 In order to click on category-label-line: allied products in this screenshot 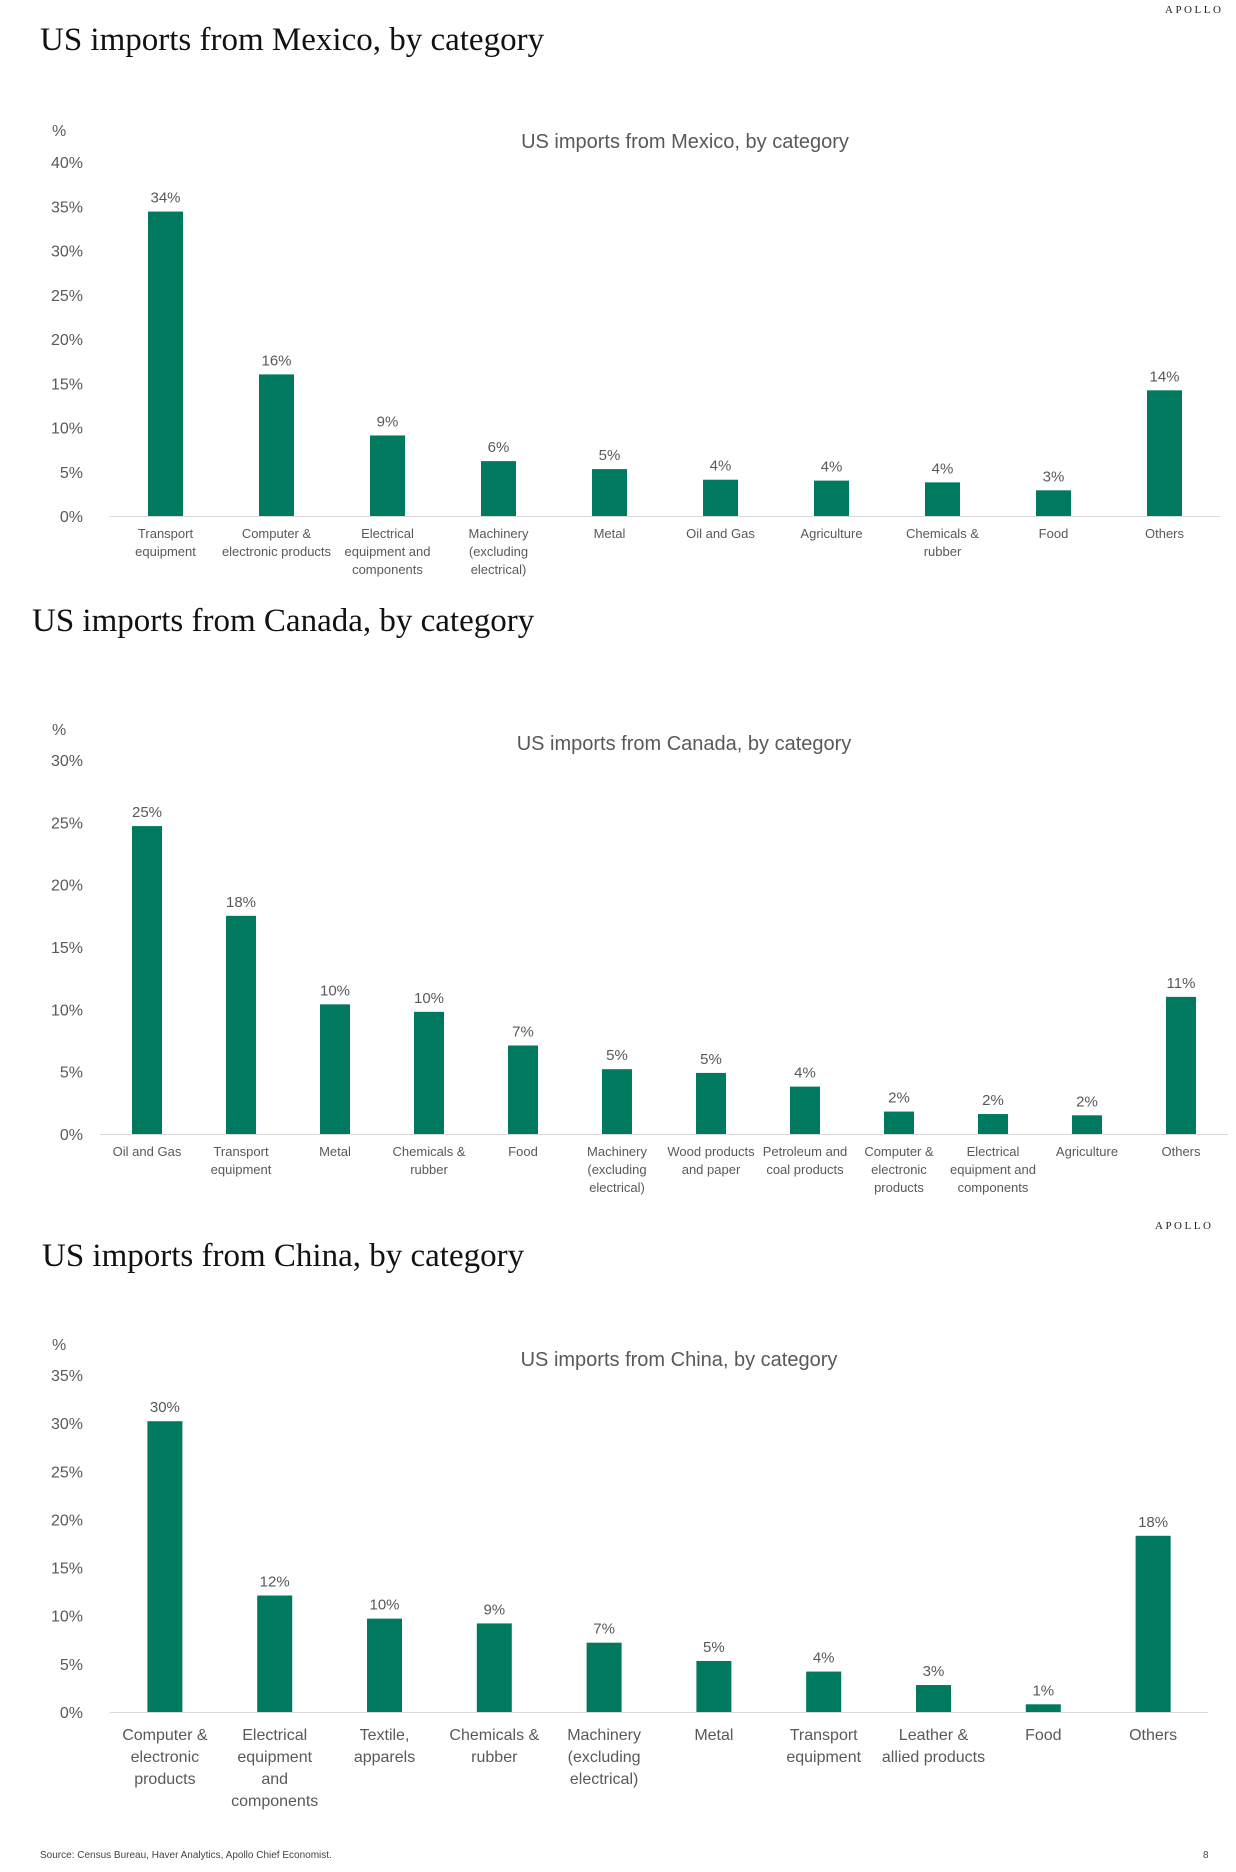, I will do `click(933, 1757)`.